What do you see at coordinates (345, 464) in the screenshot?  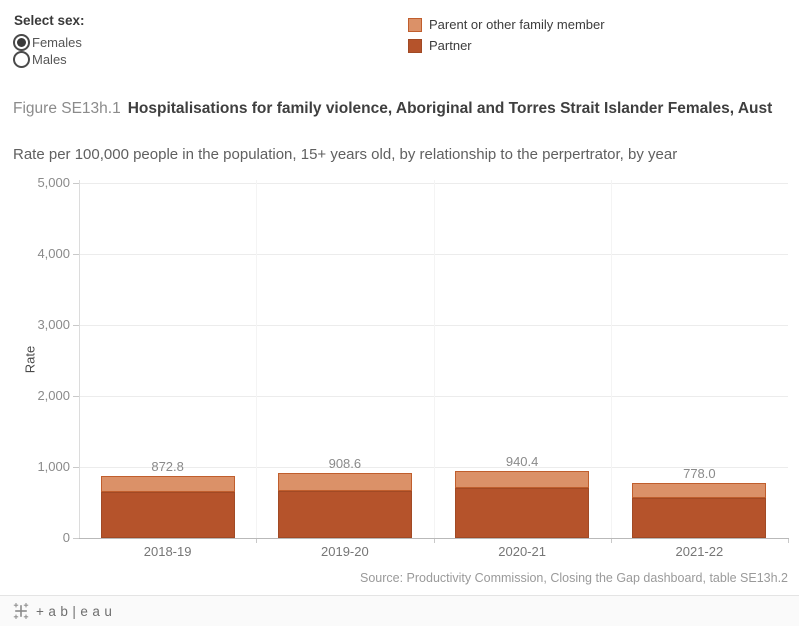 I see `bar-total-label: 908.6` at bounding box center [345, 464].